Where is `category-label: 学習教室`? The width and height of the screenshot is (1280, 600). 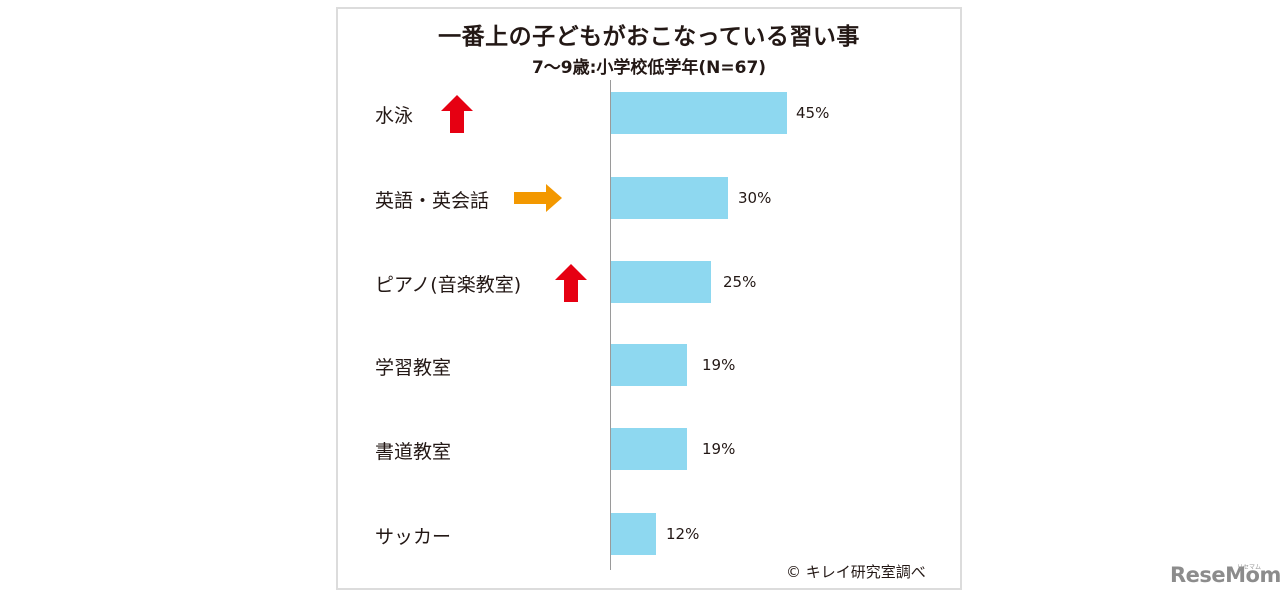
category-label: 学習教室 is located at coordinates (413, 368).